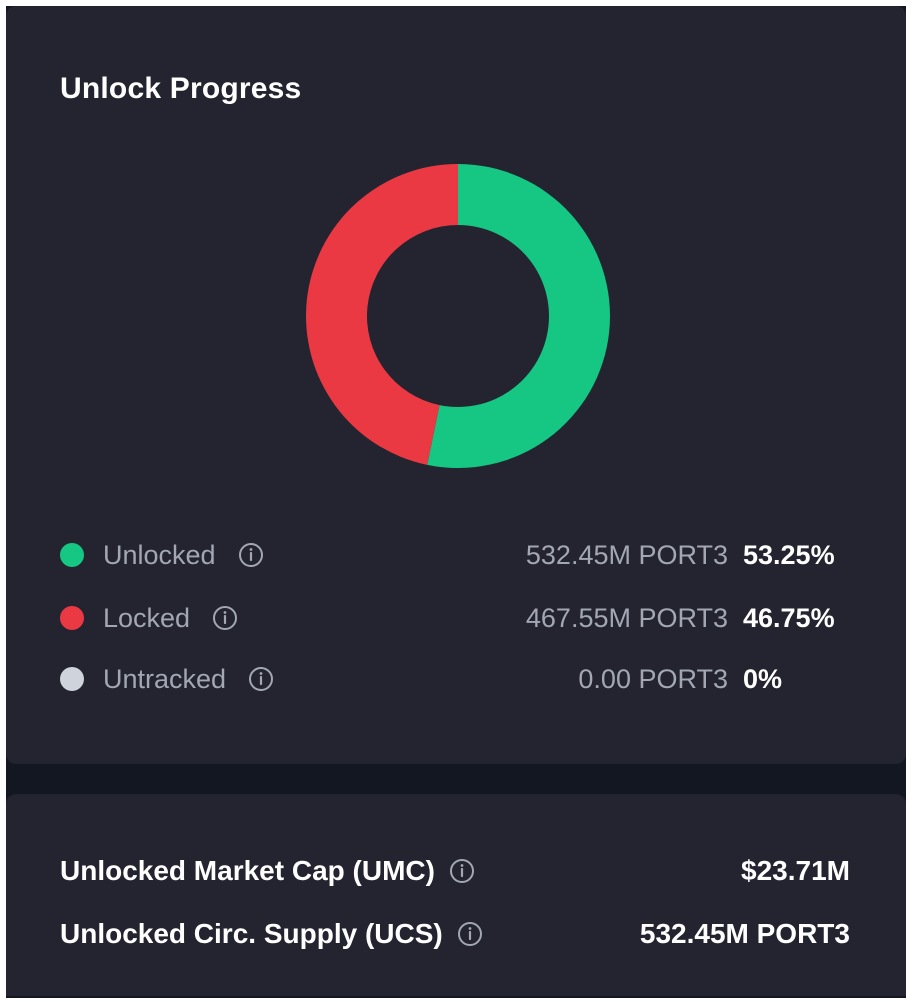 This screenshot has height=1004, width=914. What do you see at coordinates (460, 556) in the screenshot?
I see `legend-item-unlocked: Unlocked 532.45M PORT3 53.25%` at bounding box center [460, 556].